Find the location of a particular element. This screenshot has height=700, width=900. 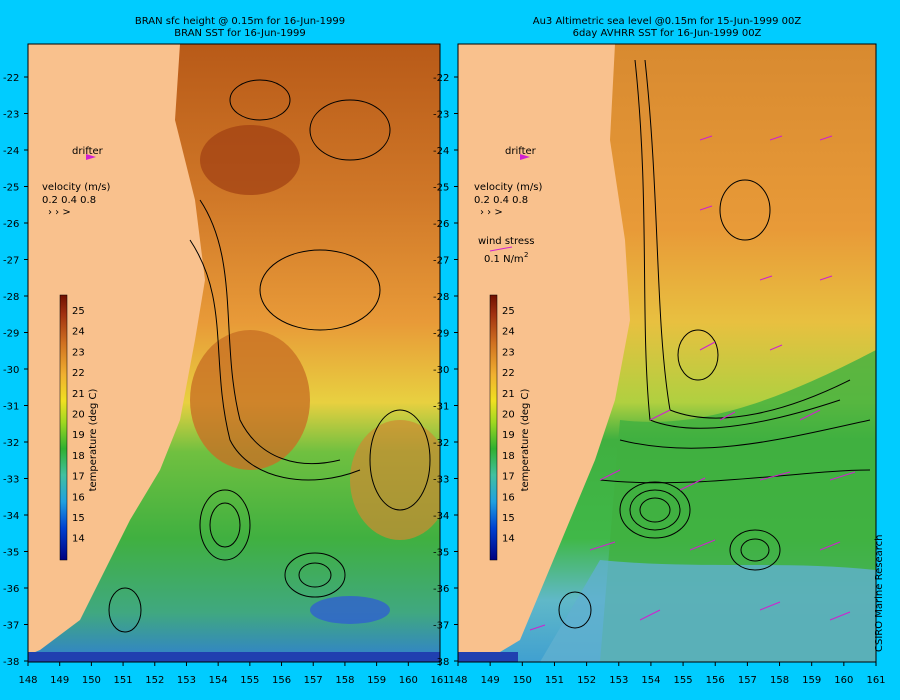

colorbar-tick-label: 24 is located at coordinates (508, 332).